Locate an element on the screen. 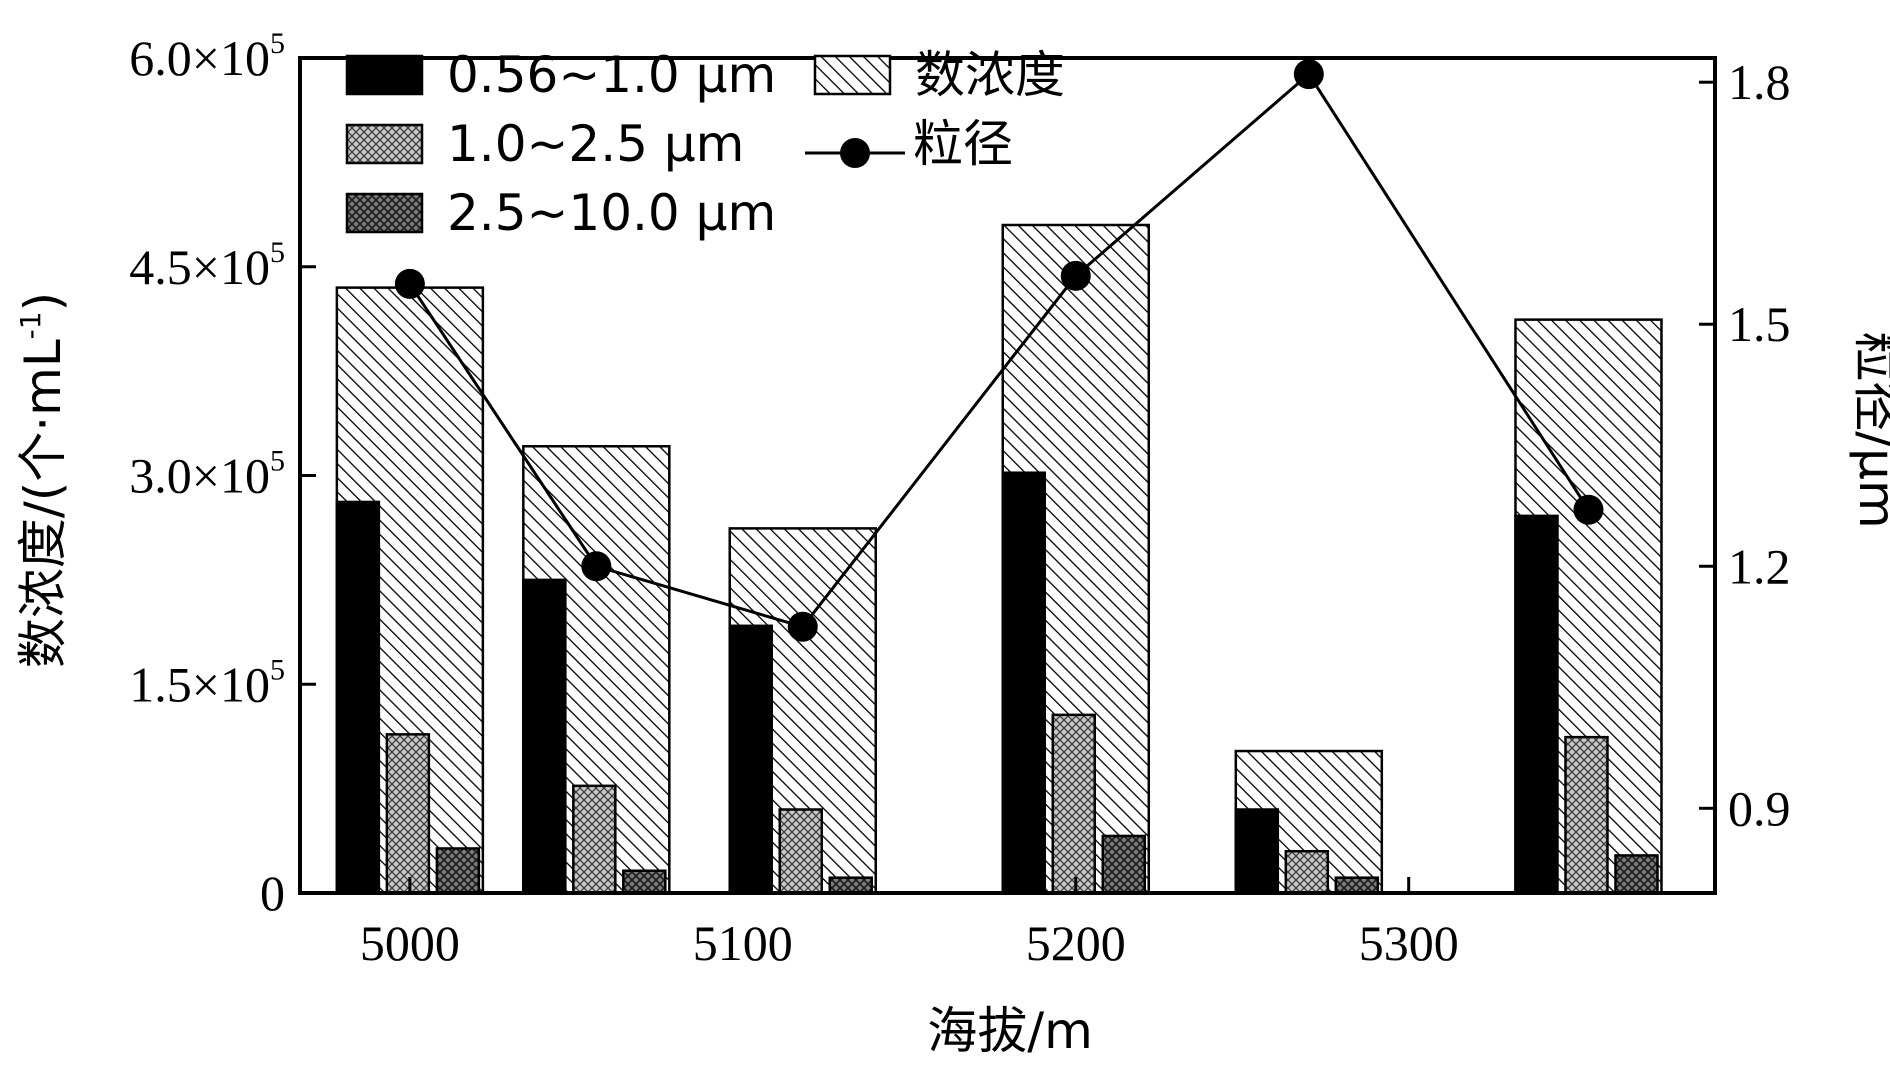 Image resolution: width=1890 pixels, height=1068 pixels. y-tick-label-mantissa-0: 0 is located at coordinates (272, 893).